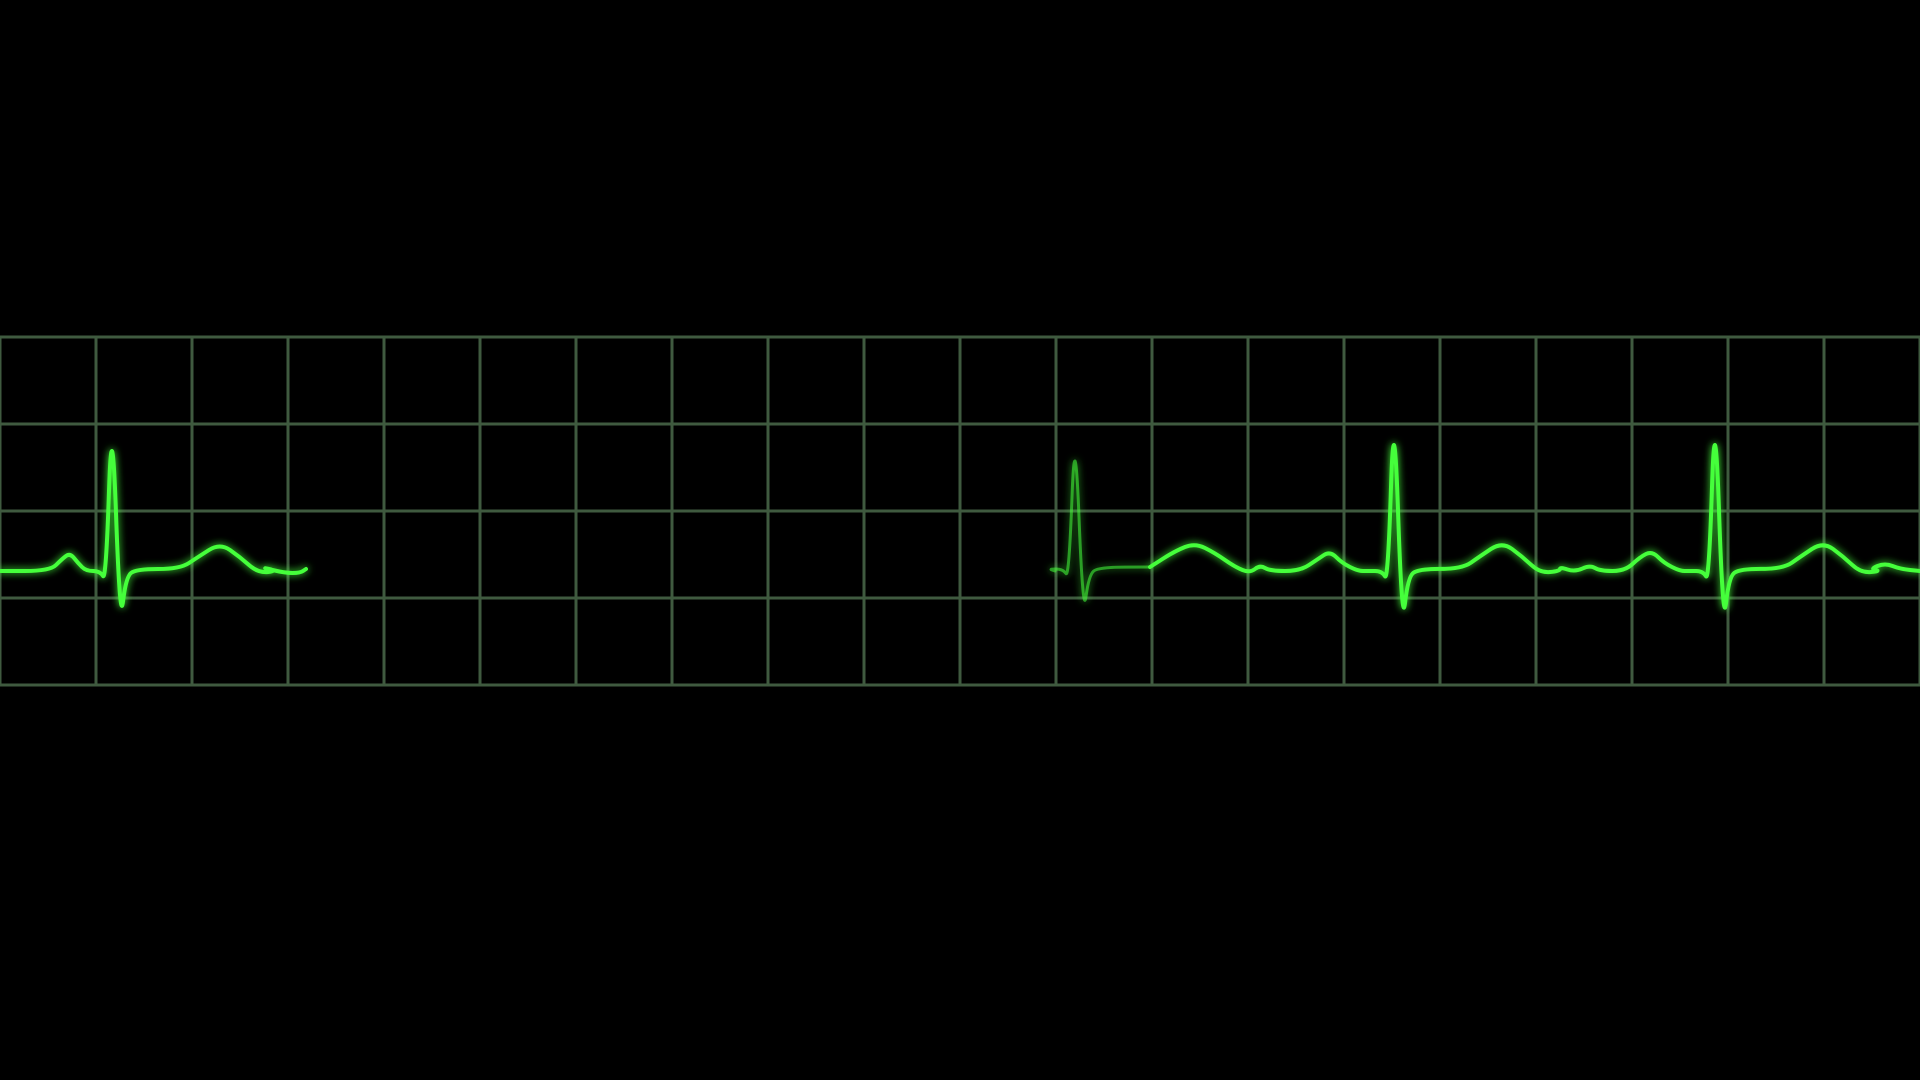 This screenshot has width=1920, height=1080. What do you see at coordinates (154, 528) in the screenshot?
I see `ecg-trace-segment-left` at bounding box center [154, 528].